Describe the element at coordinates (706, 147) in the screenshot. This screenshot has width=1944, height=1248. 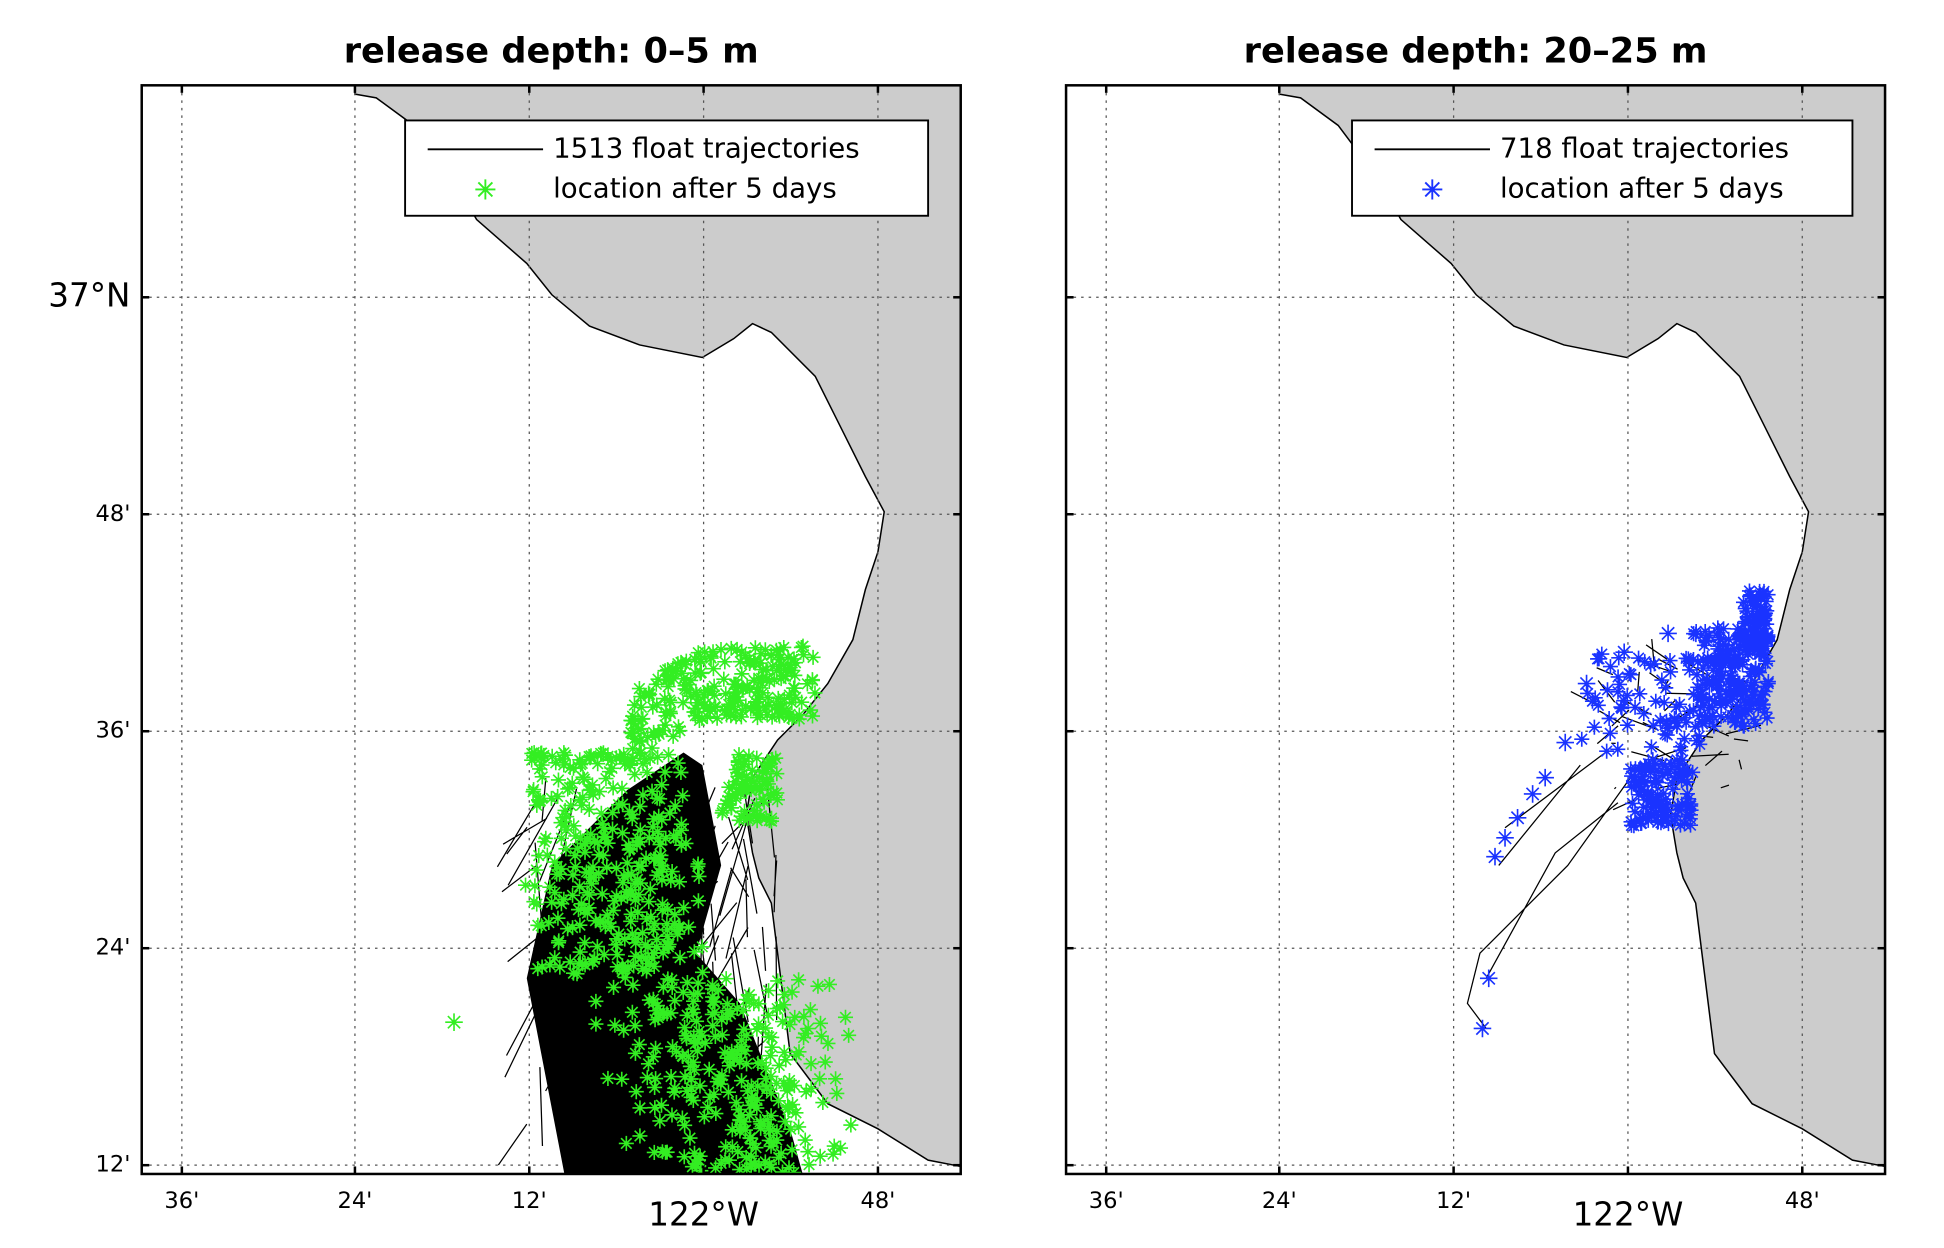
I see `legend-label: 1513 float trajectories` at that location.